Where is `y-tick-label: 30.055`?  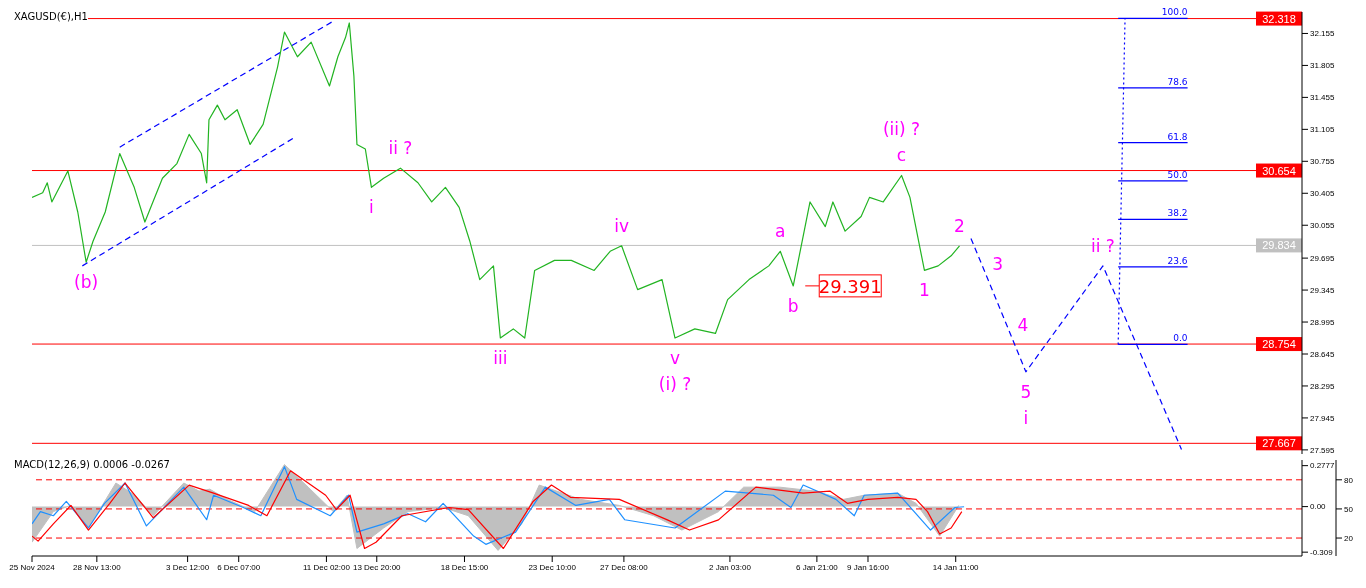
y-tick-label: 30.055 is located at coordinates (1323, 226).